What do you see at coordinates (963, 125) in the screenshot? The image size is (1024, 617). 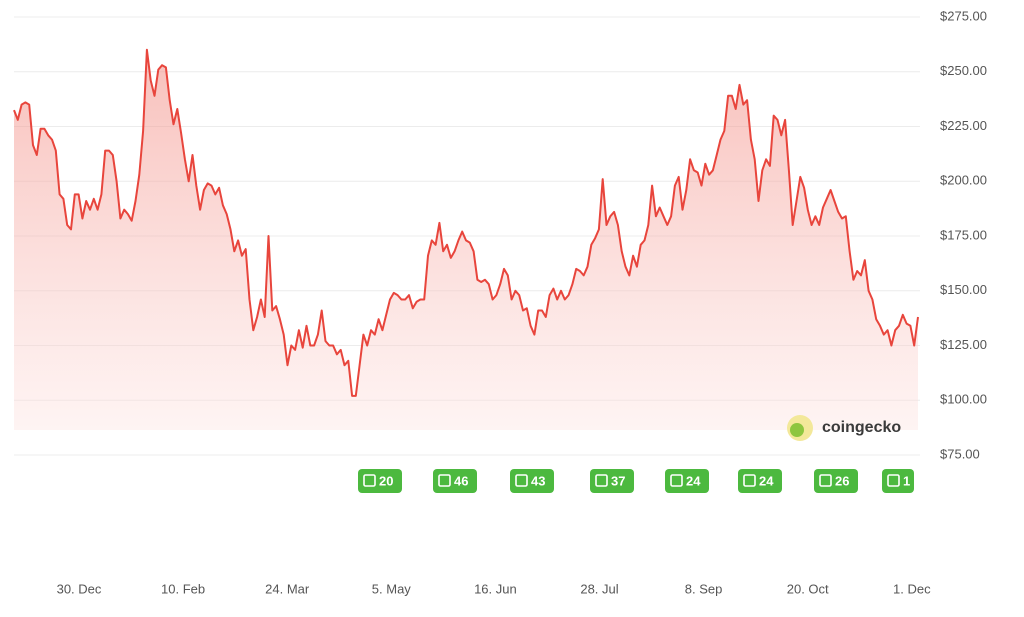 I see `y-tick-label: $225.00` at bounding box center [963, 125].